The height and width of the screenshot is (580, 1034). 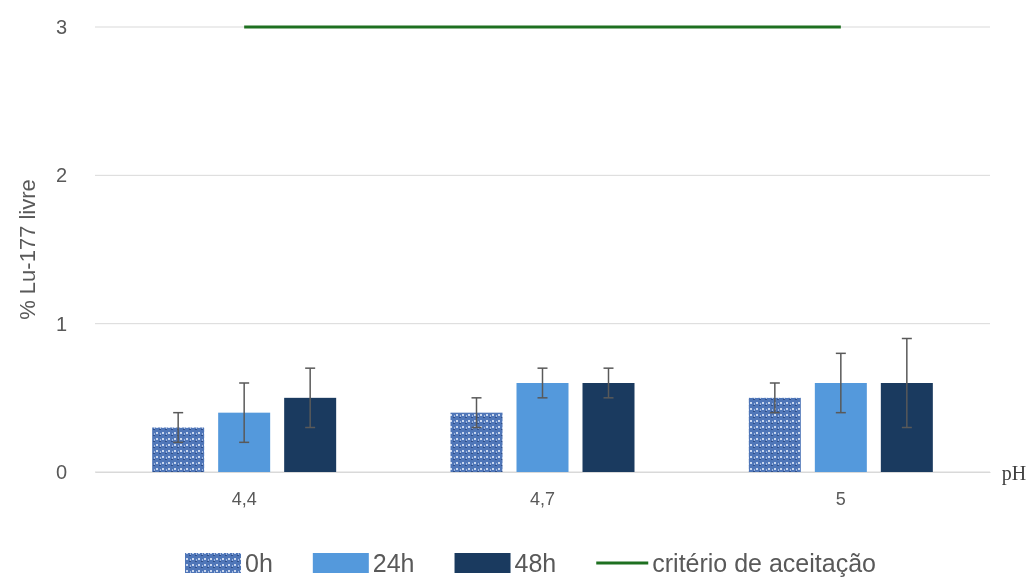 What do you see at coordinates (27, 249) in the screenshot?
I see `y-axis-title: % Lu-177 livre` at bounding box center [27, 249].